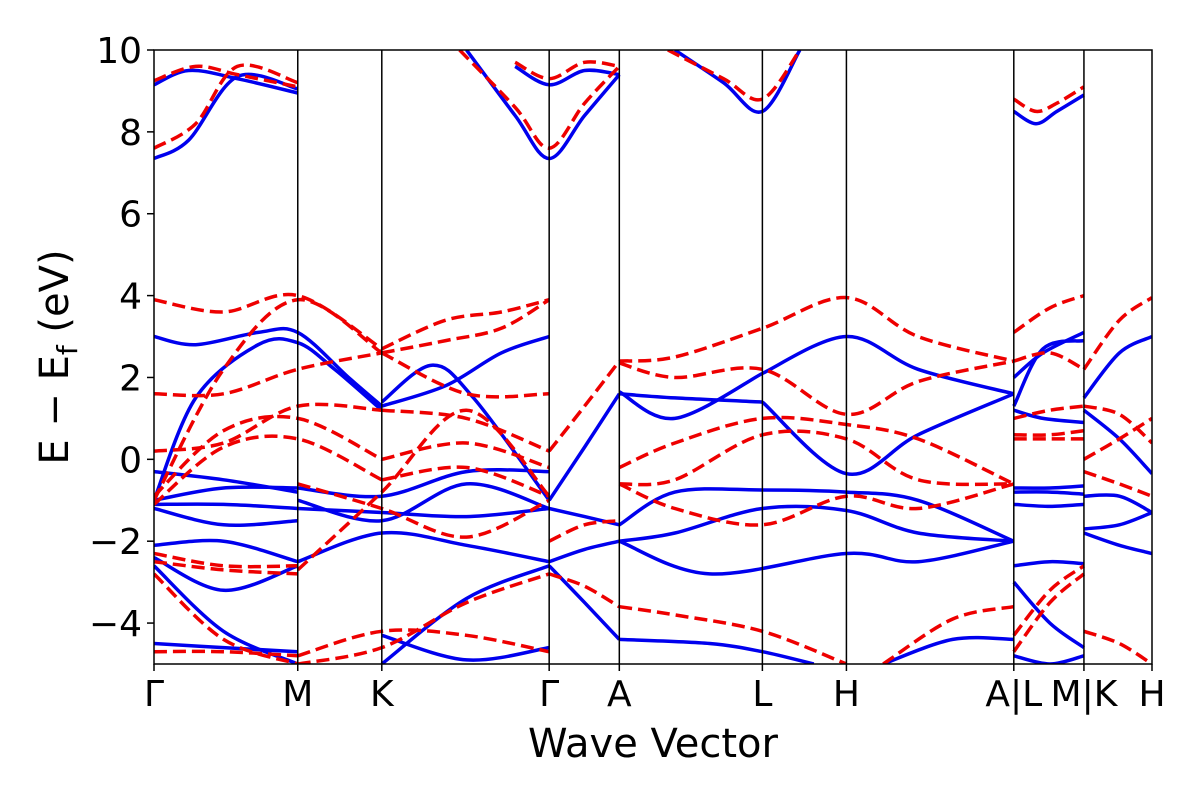  What do you see at coordinates (130, 378) in the screenshot?
I see `y-tick-label-3: 2` at bounding box center [130, 378].